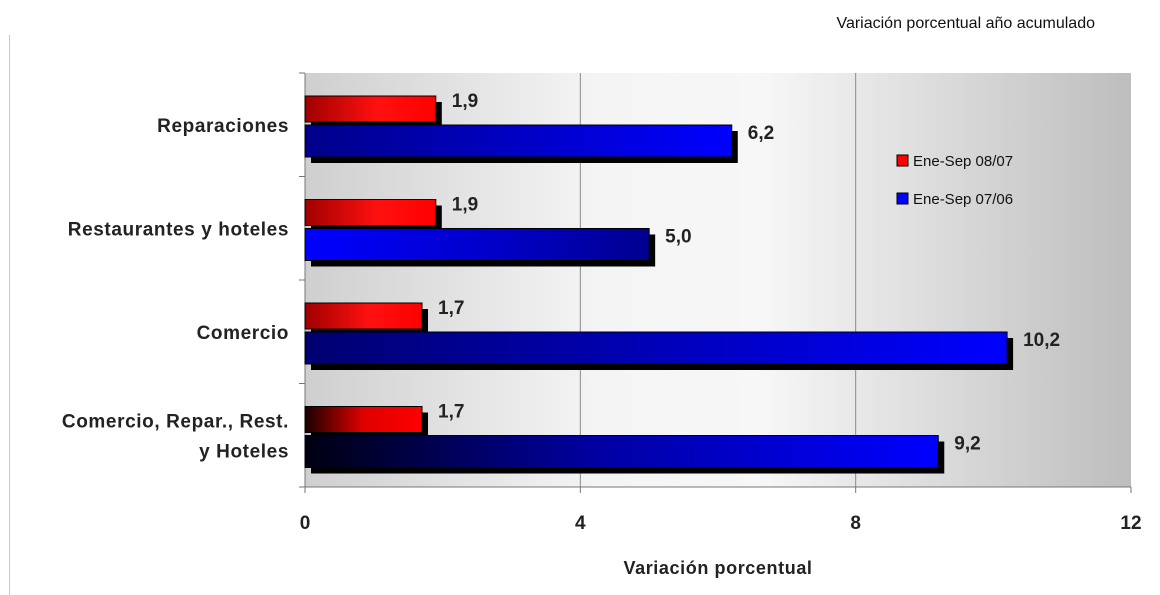  I want to click on x-tick-label: 0, so click(305, 523).